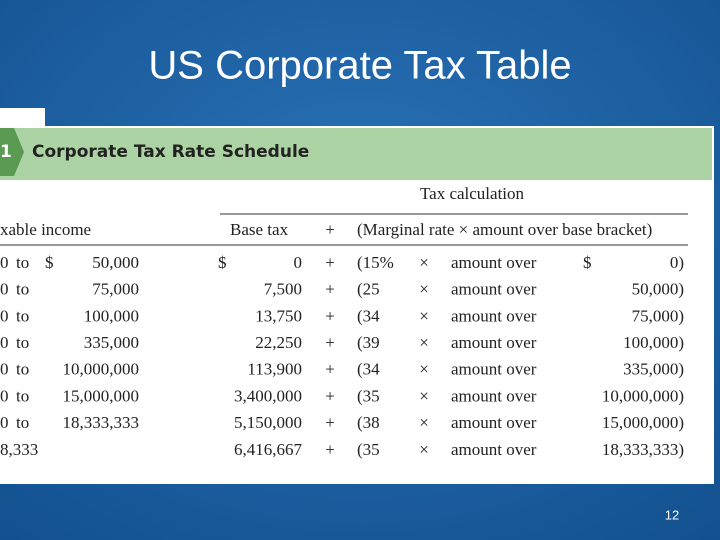 Image resolution: width=720 pixels, height=540 pixels. Describe the element at coordinates (45, 229) in the screenshot. I see `col-header: xable income` at that location.